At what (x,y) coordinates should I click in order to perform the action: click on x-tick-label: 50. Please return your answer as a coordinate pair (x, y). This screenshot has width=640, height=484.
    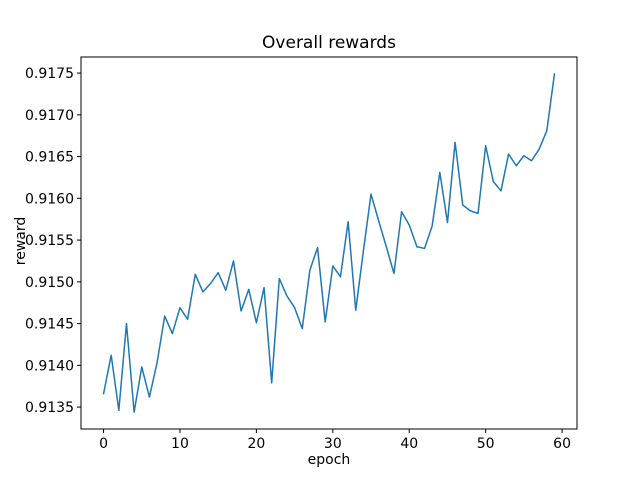
    Looking at the image, I should click on (486, 444).